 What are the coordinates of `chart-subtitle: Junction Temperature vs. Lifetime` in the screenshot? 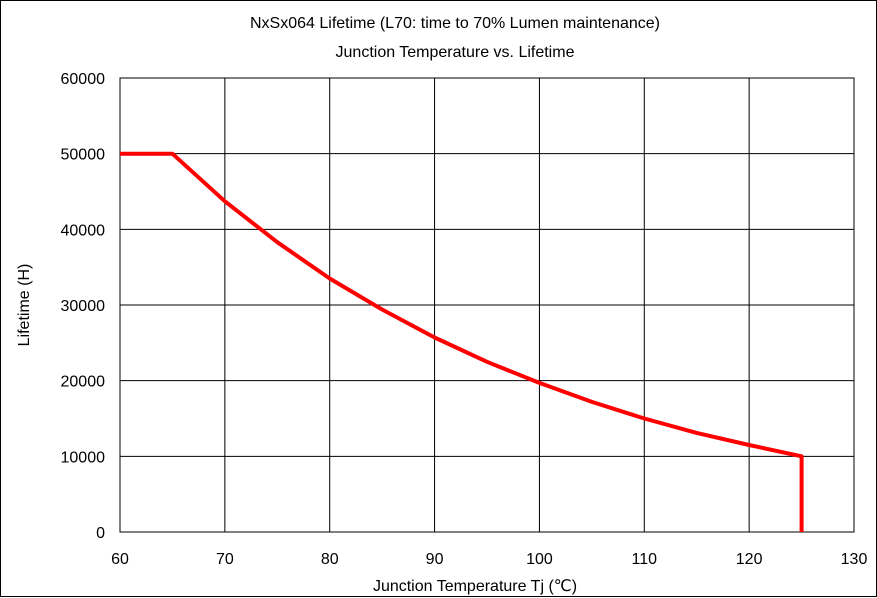 It's located at (455, 52).